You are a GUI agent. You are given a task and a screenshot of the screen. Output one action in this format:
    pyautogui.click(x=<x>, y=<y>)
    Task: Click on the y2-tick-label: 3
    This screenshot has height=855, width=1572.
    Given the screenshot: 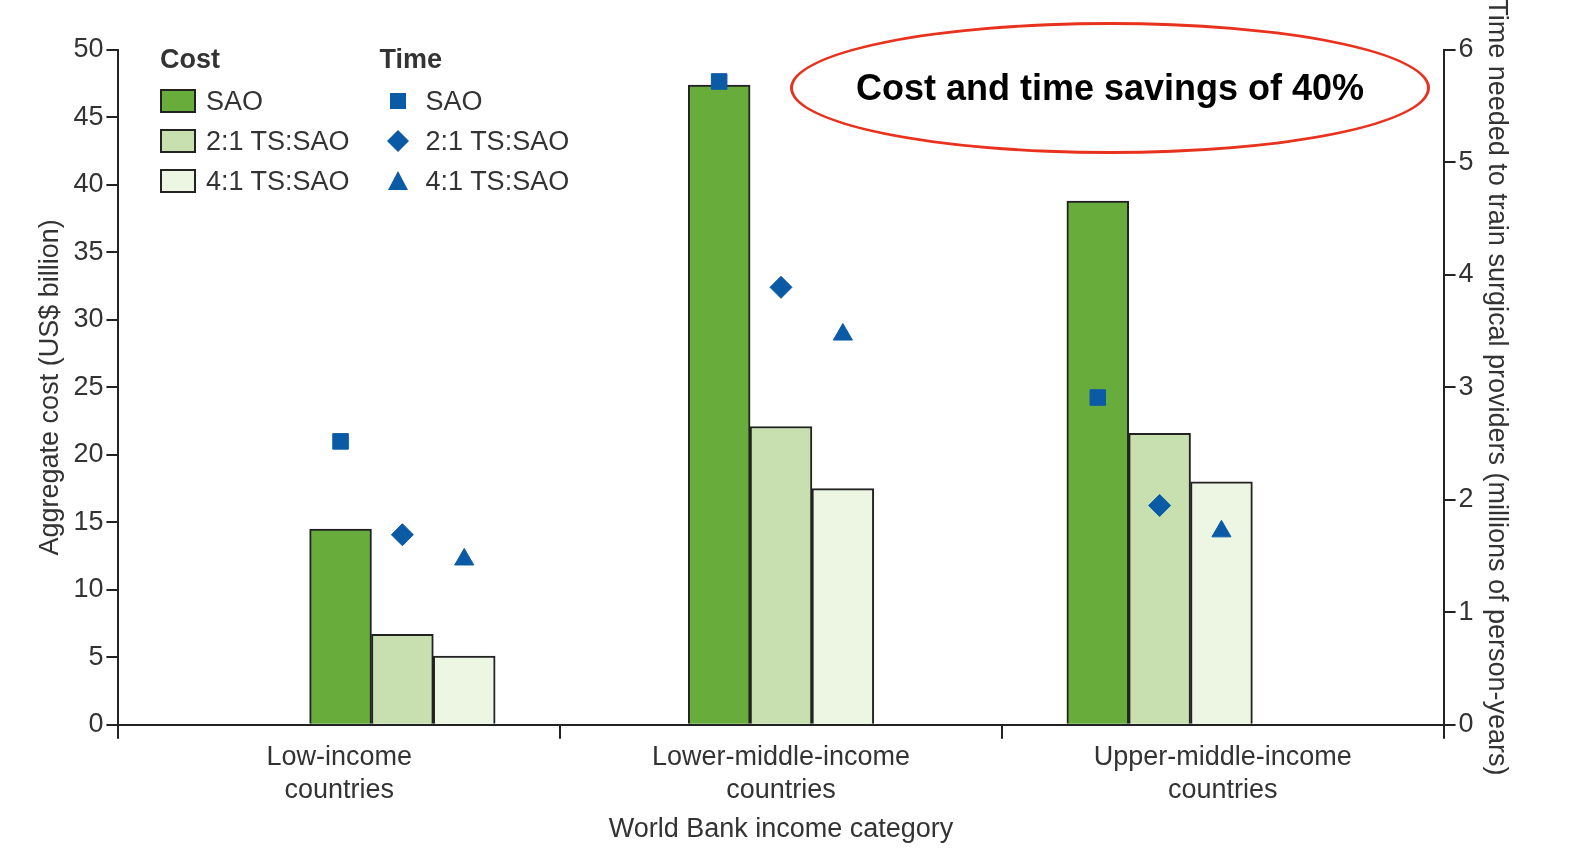 What is the action you would take?
    pyautogui.click(x=1466, y=385)
    